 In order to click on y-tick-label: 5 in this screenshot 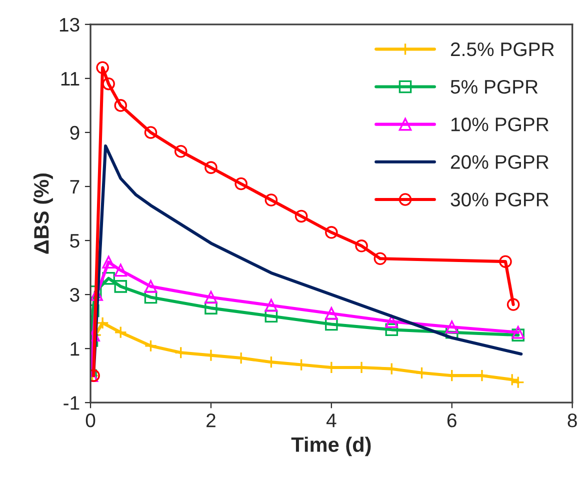, I will do `click(75, 241)`.